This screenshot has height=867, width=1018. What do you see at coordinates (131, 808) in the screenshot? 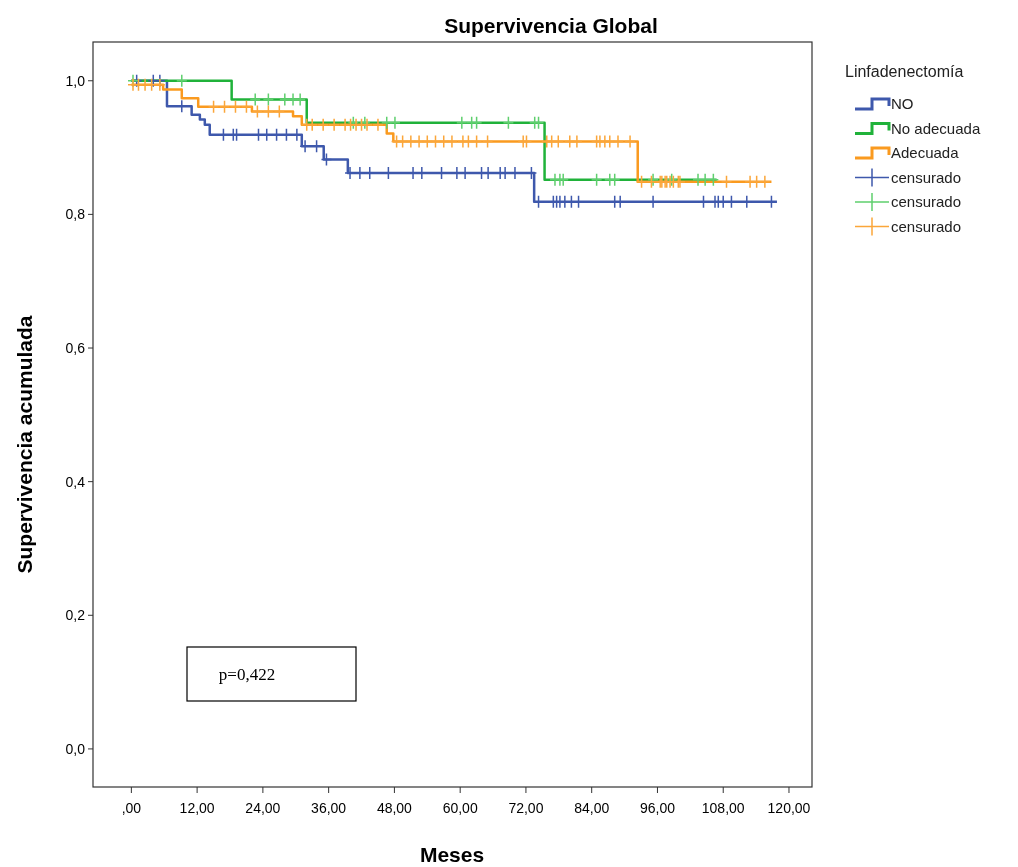
I see `x-tick-label: ,00` at bounding box center [131, 808].